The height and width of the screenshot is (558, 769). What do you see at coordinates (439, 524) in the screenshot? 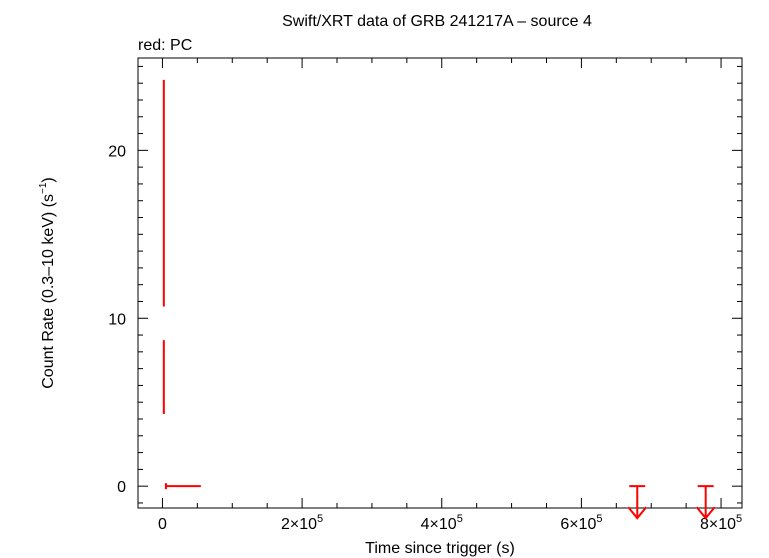
I see `x-tick-mantissa: 4×10` at bounding box center [439, 524].